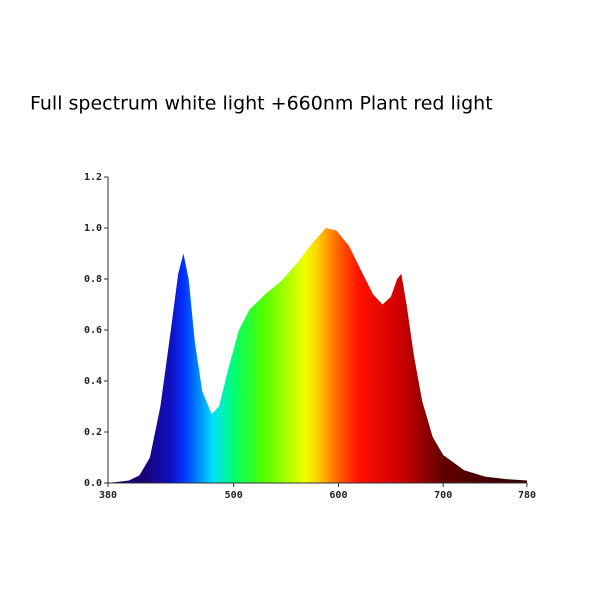 This screenshot has height=600, width=600. I want to click on x-tick-label: 380, so click(108, 495).